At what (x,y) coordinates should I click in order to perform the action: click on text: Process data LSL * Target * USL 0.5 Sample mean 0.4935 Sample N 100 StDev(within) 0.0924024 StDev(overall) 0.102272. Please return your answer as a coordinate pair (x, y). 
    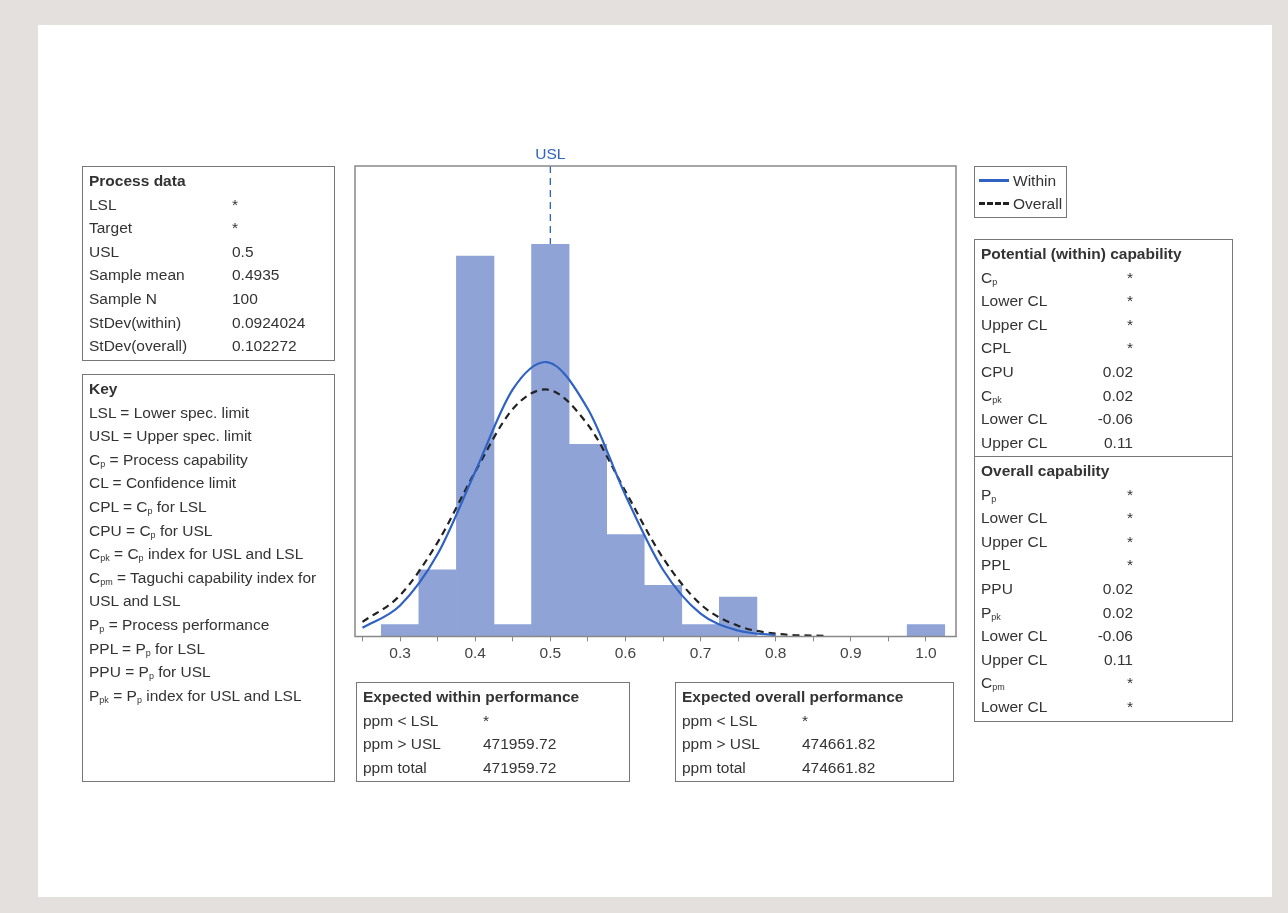
    Looking at the image, I should click on (197, 263).